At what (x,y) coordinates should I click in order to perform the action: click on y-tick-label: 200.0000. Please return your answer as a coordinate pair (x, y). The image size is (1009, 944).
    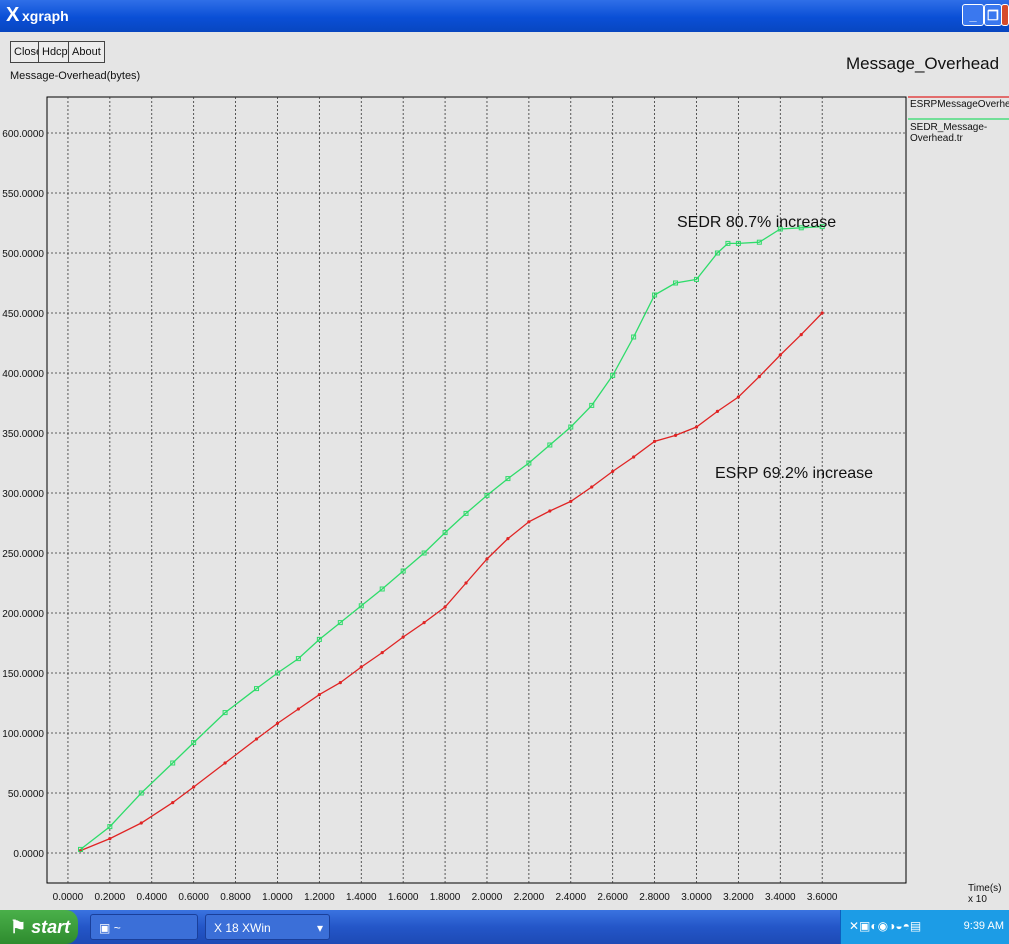
    Looking at the image, I should click on (23, 614).